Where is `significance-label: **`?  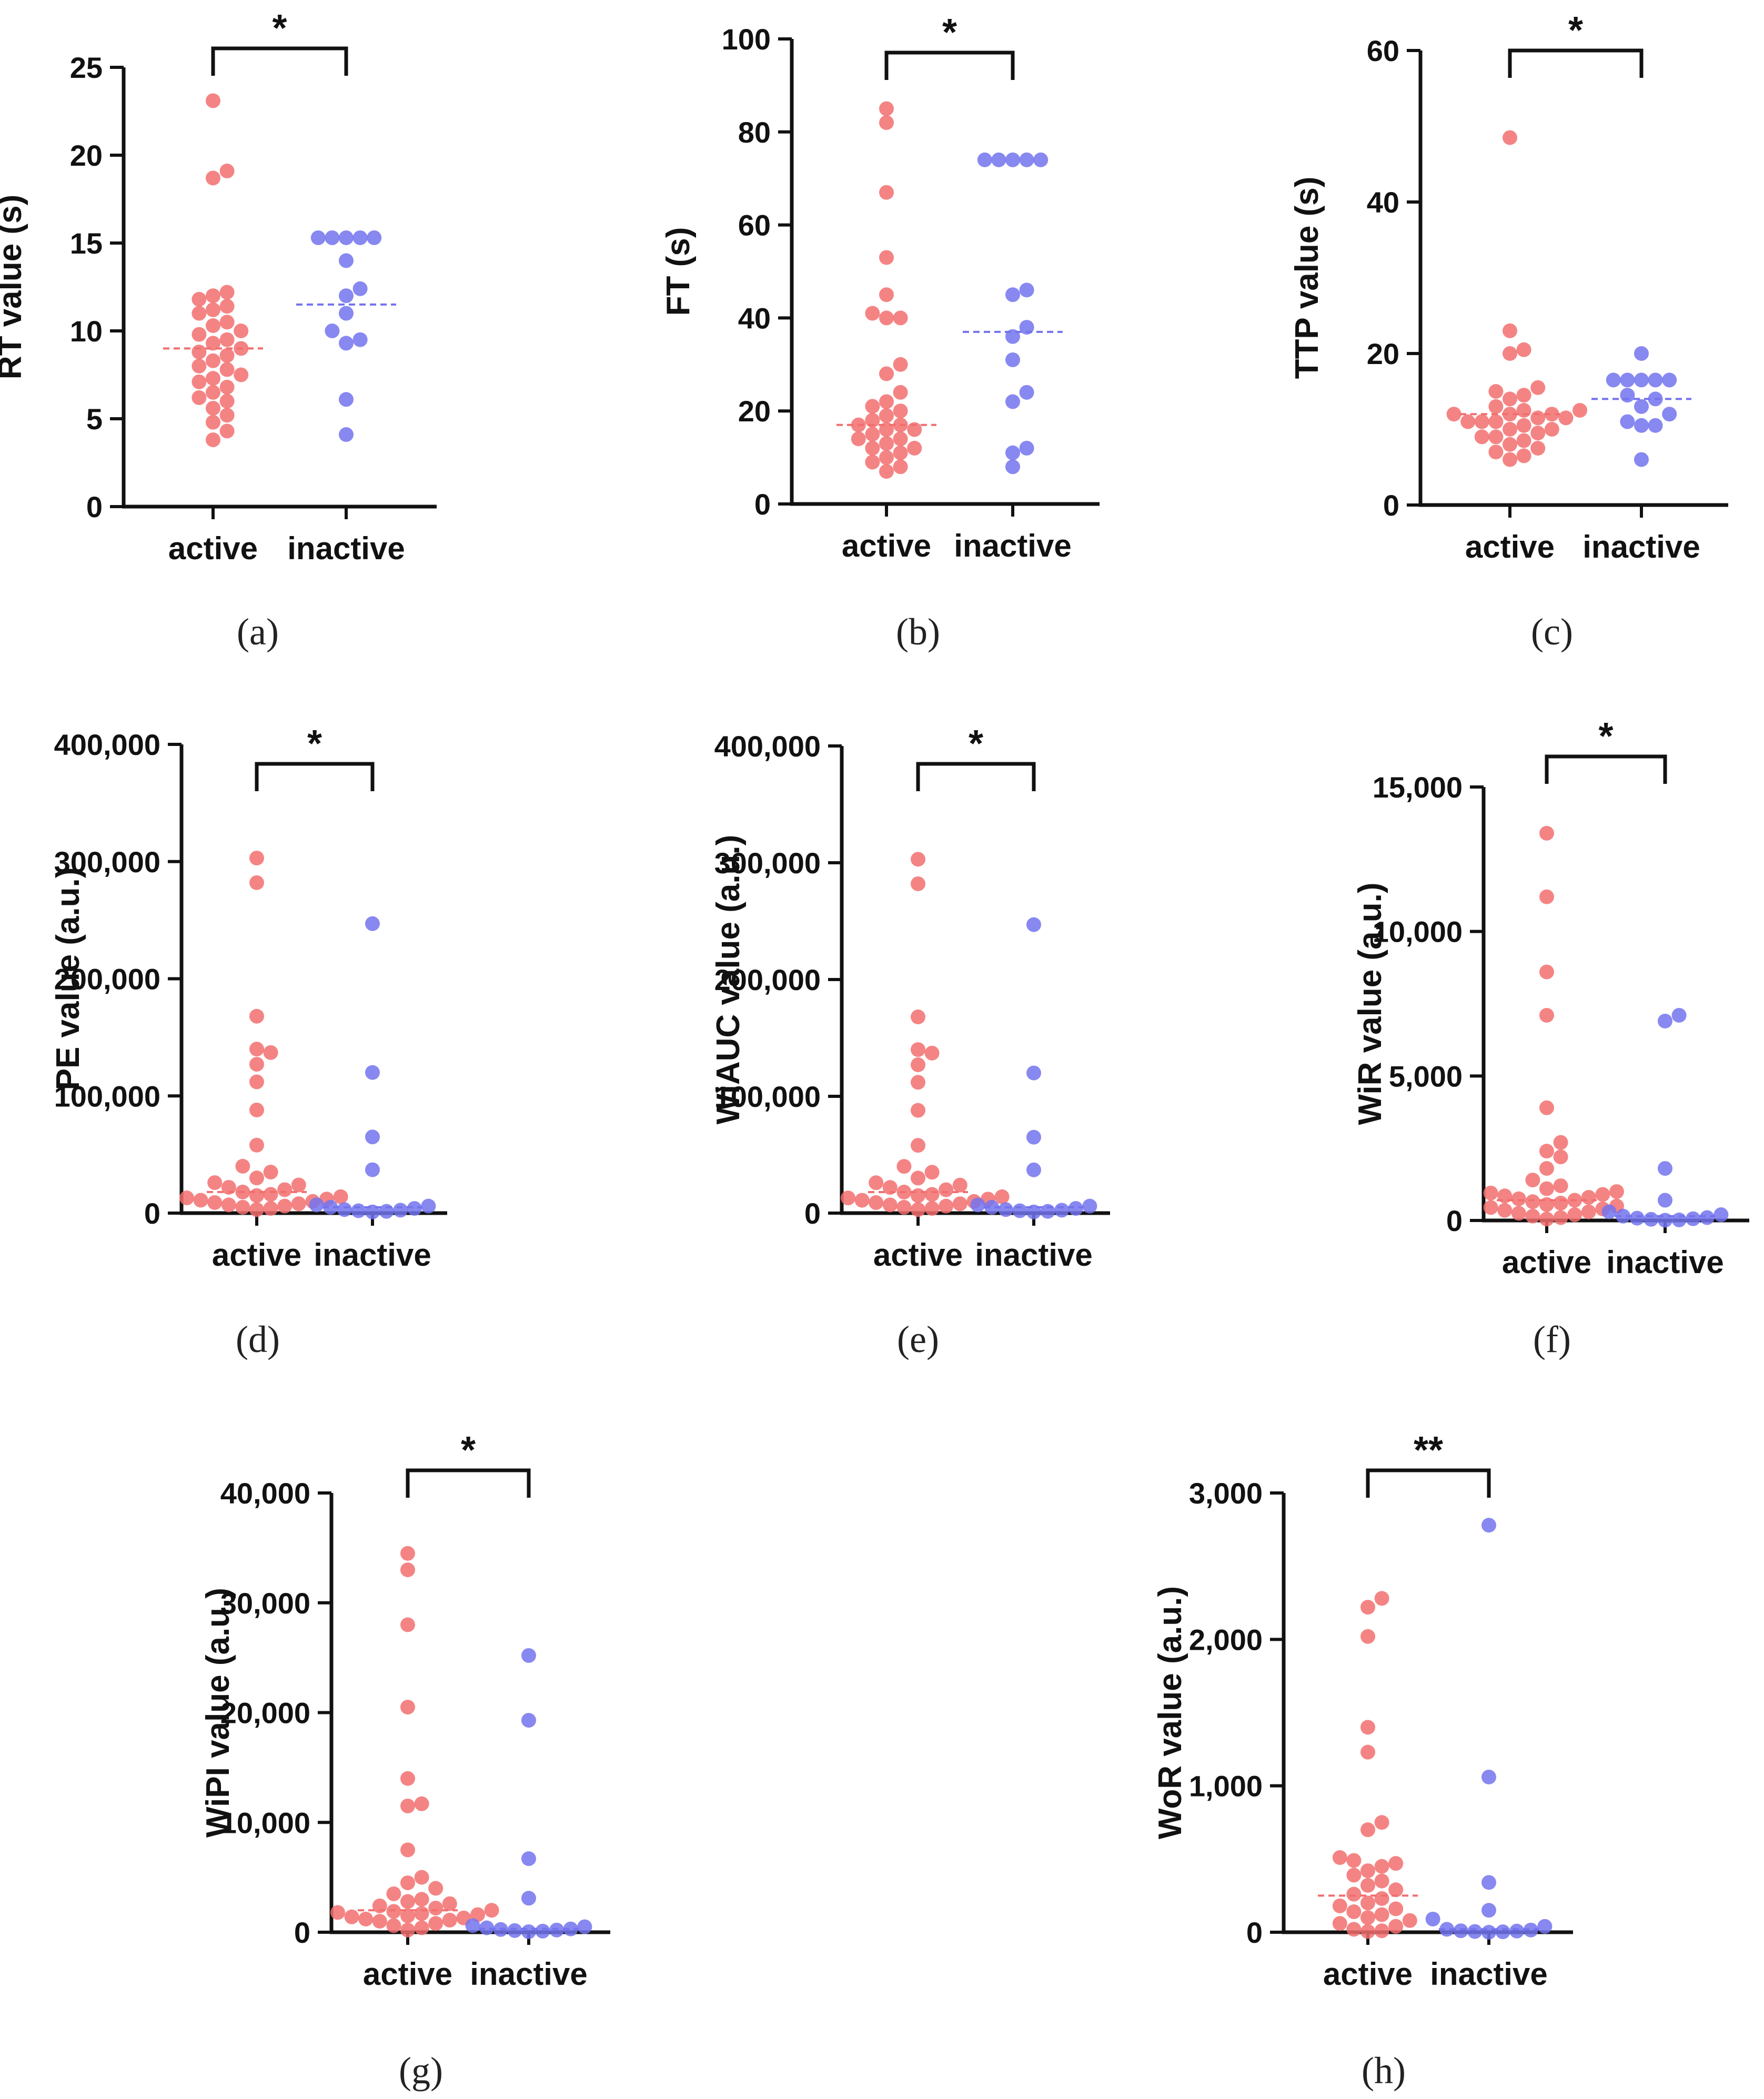
significance-label: ** is located at coordinates (1428, 1450).